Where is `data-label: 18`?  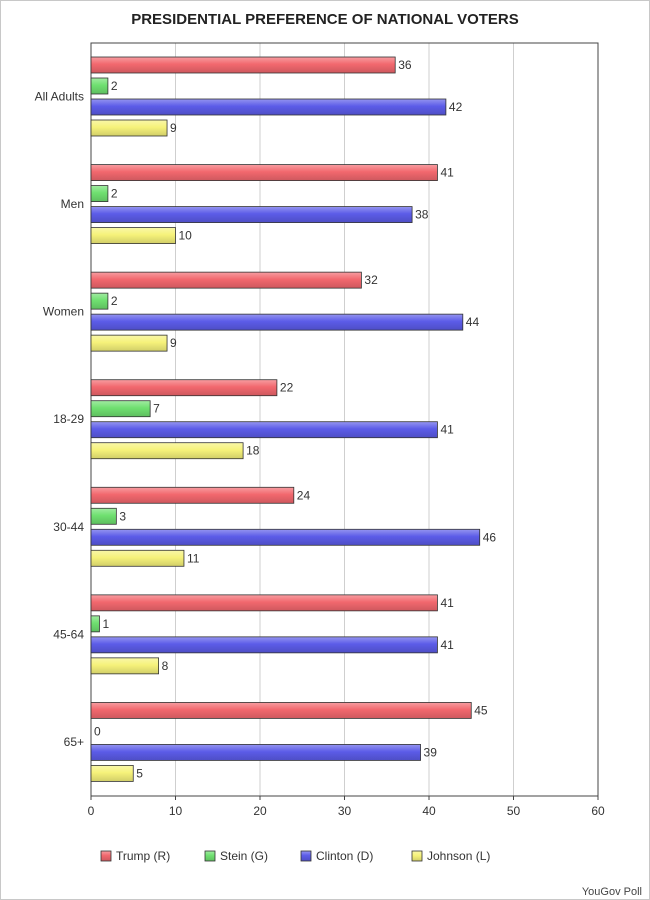 data-label: 18 is located at coordinates (253, 451).